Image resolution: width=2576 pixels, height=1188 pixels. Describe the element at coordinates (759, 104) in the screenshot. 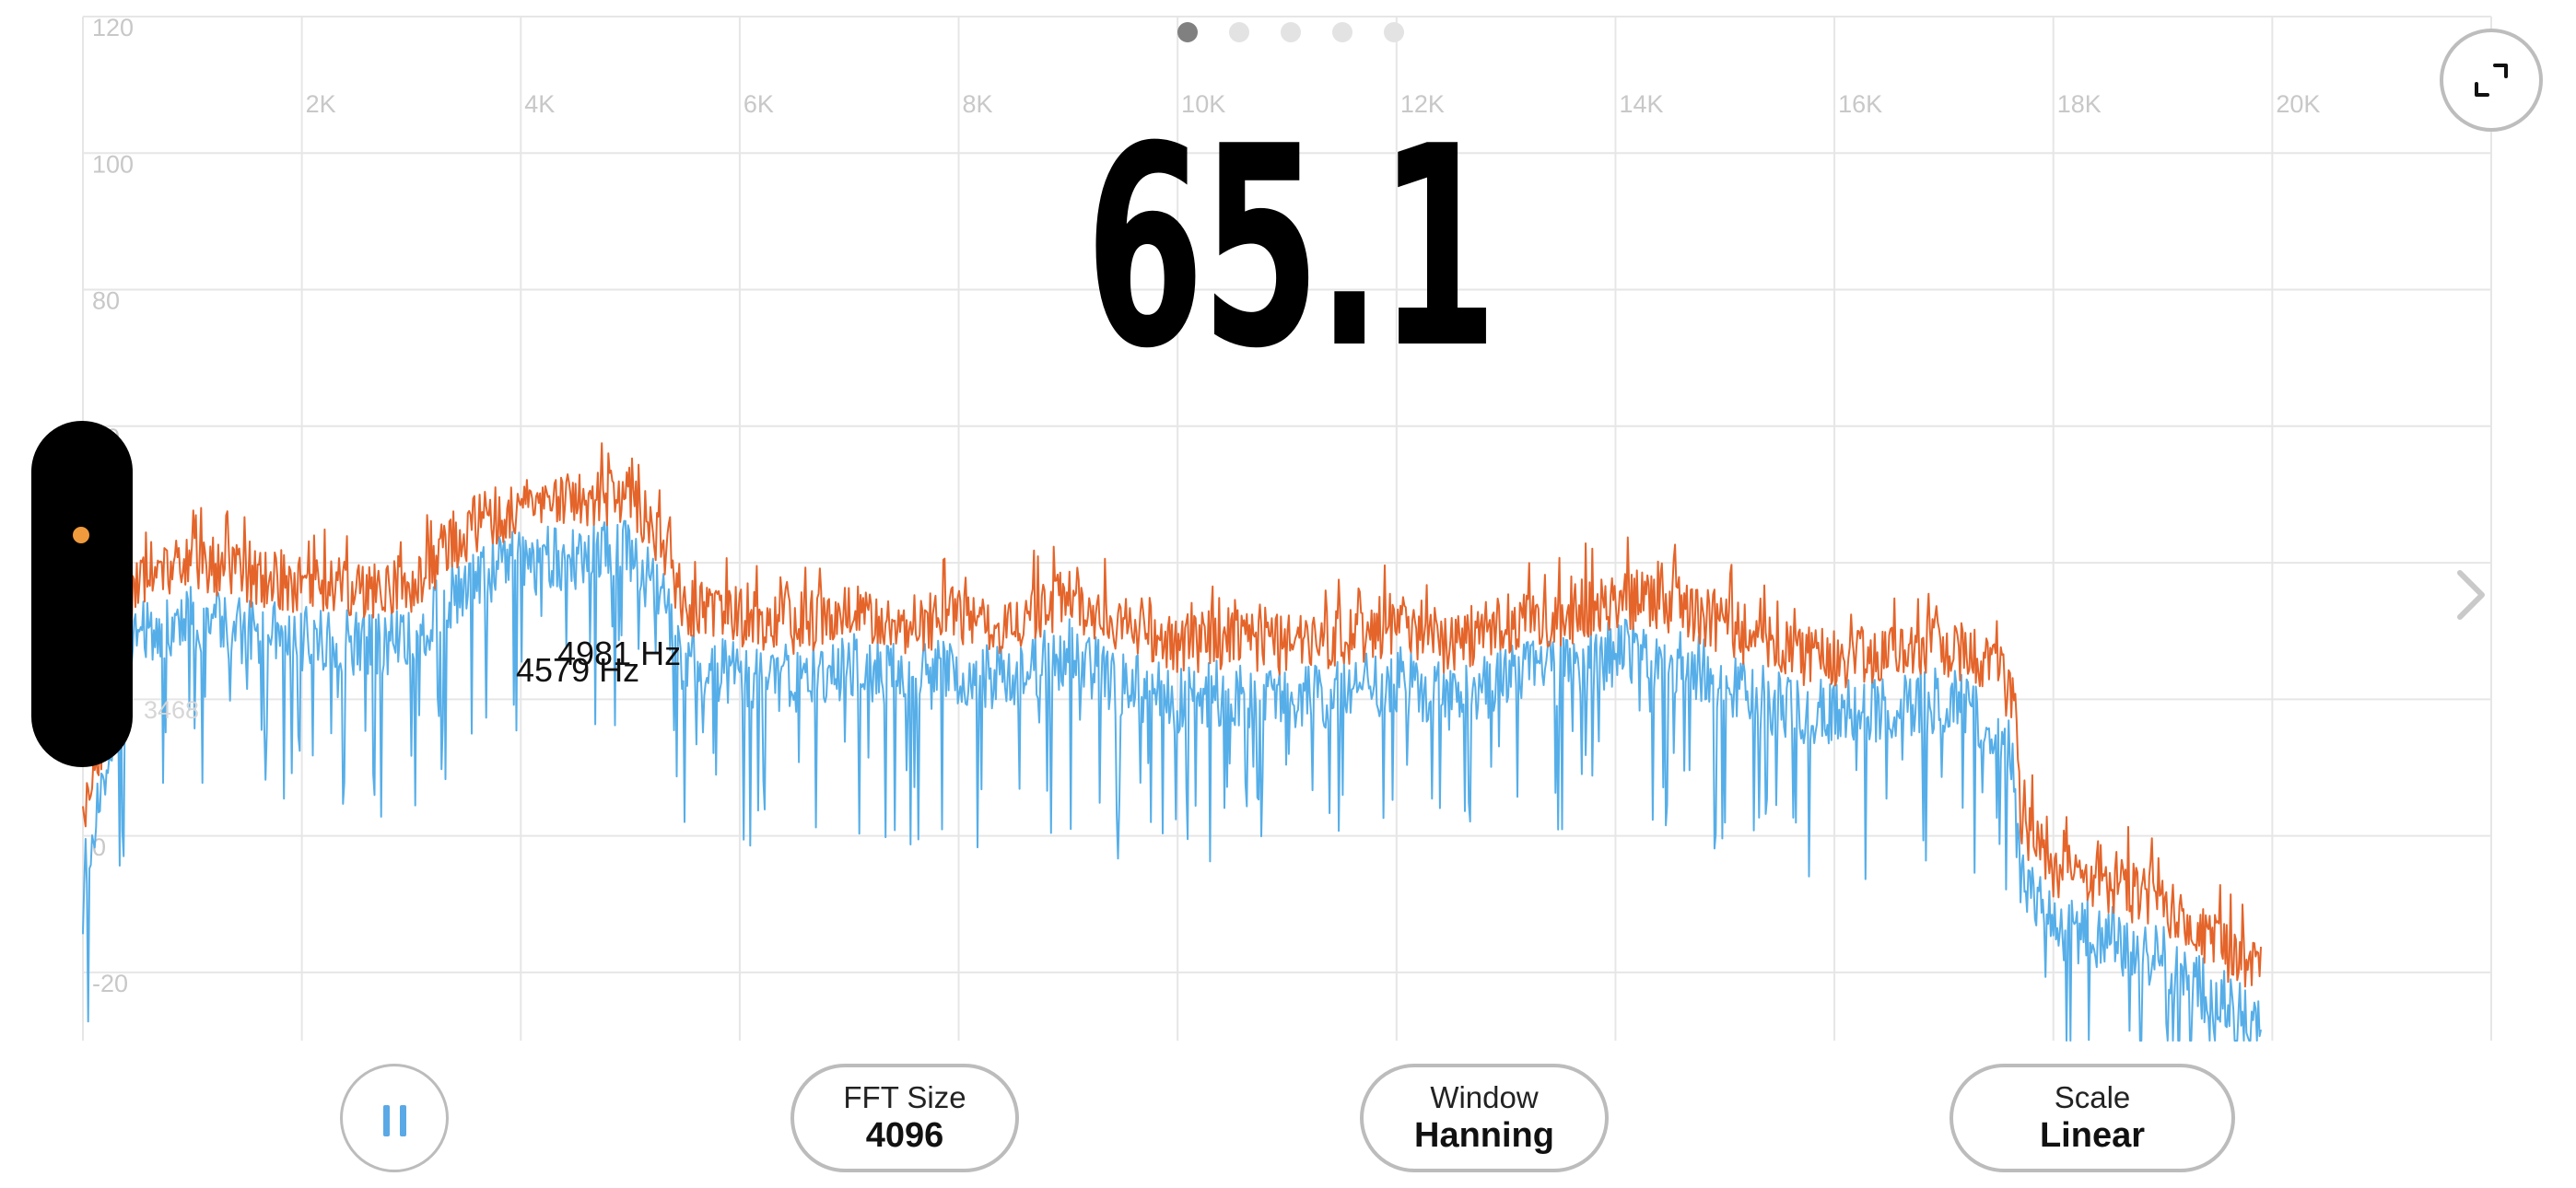

I see `x-tick-label: 6K` at that location.